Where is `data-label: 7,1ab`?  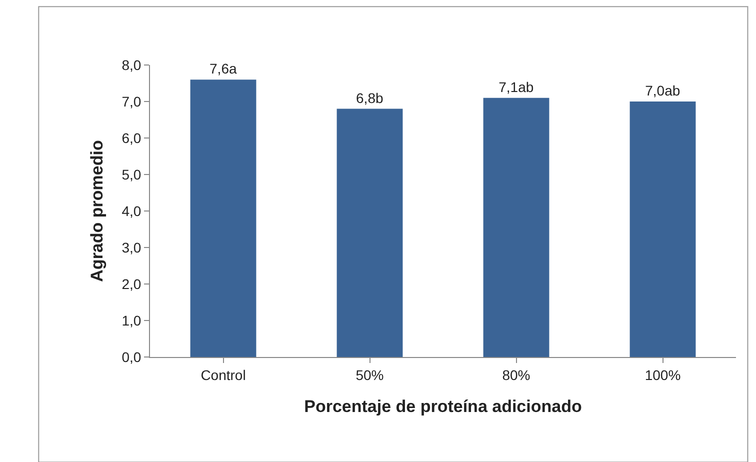
data-label: 7,1ab is located at coordinates (516, 86).